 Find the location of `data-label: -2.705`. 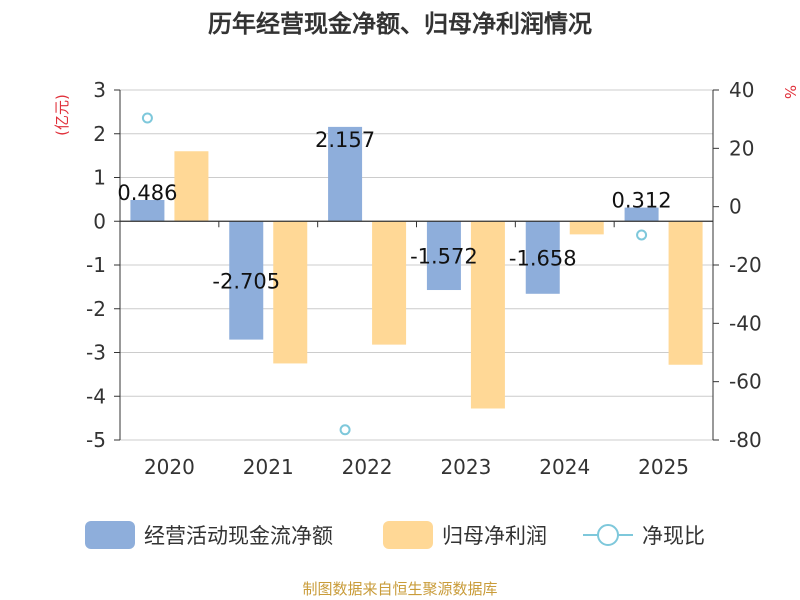

data-label: -2.705 is located at coordinates (246, 281).